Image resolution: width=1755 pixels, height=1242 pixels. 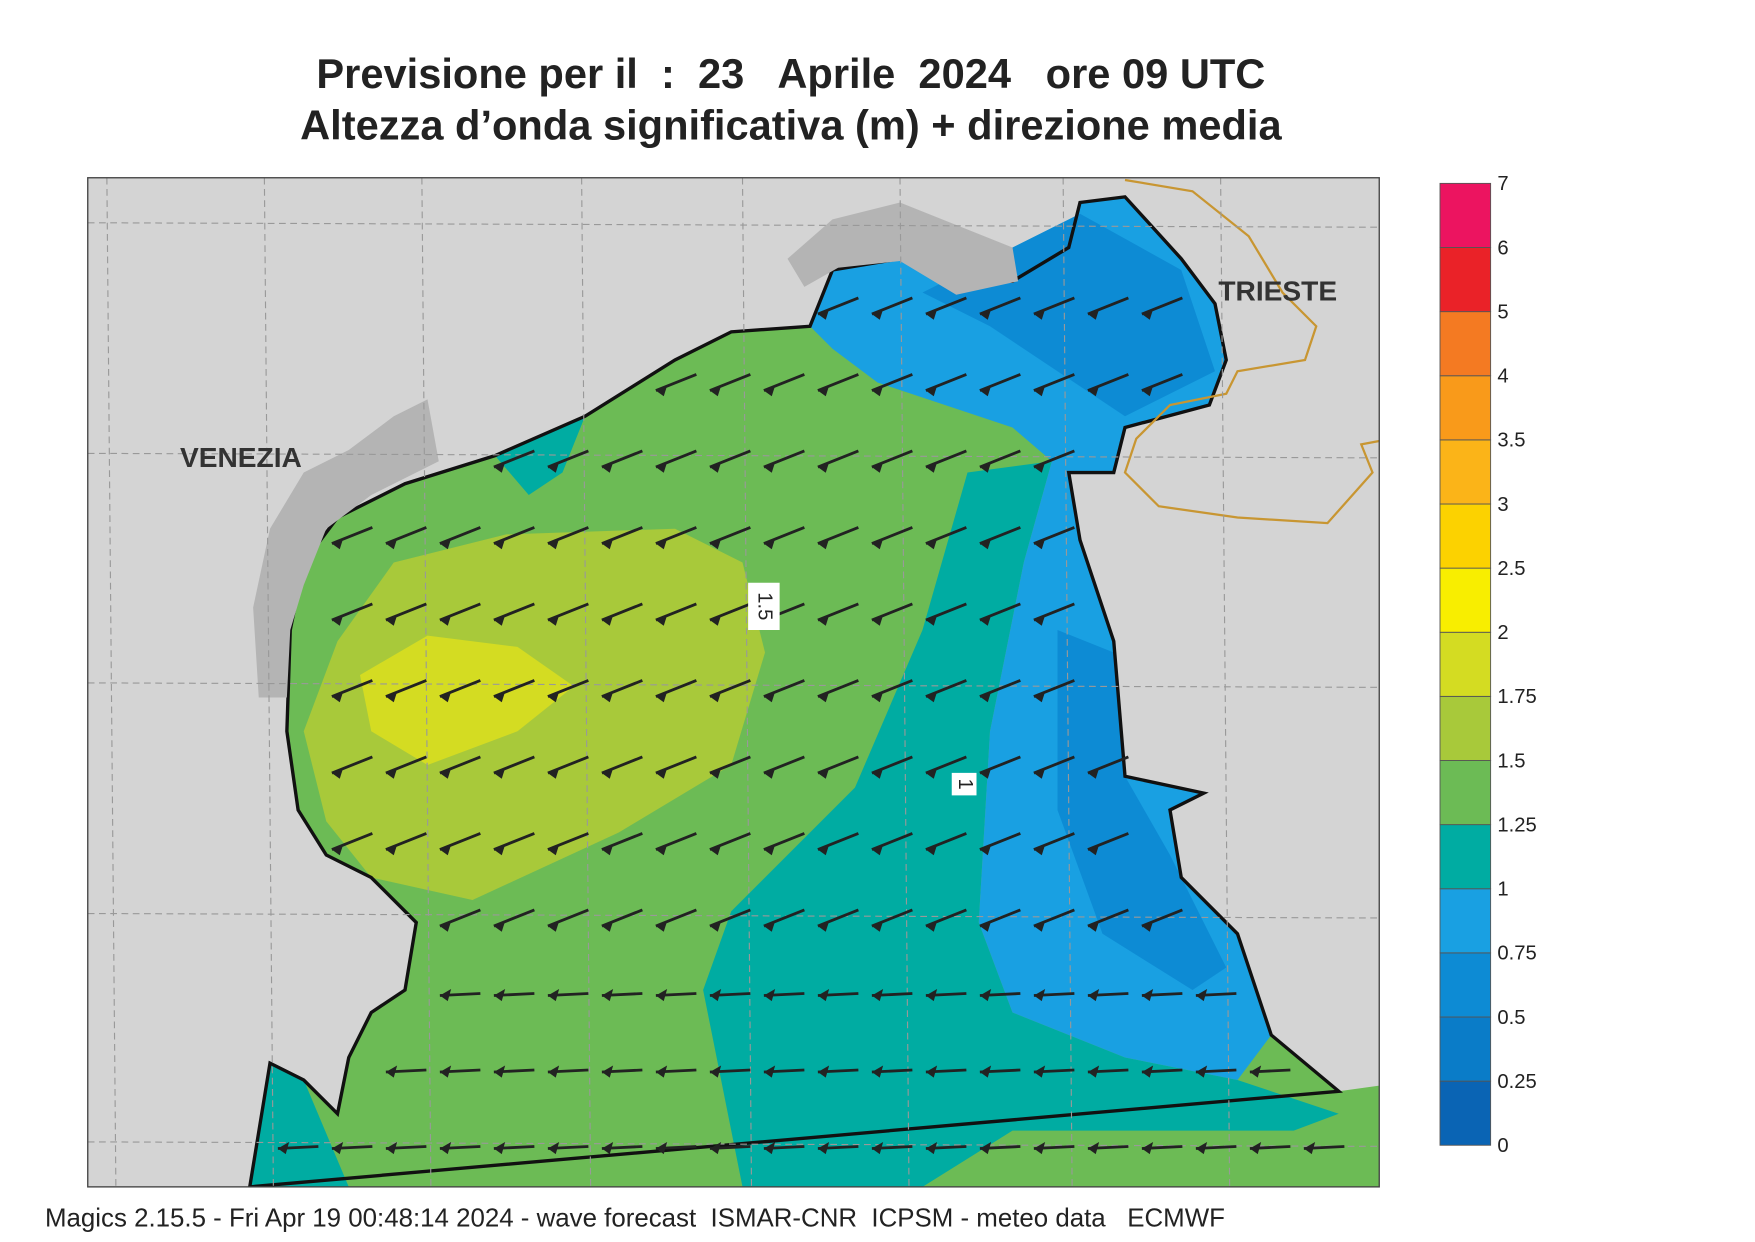 What do you see at coordinates (1502, 505) in the screenshot?
I see `colorbar-label: 3` at bounding box center [1502, 505].